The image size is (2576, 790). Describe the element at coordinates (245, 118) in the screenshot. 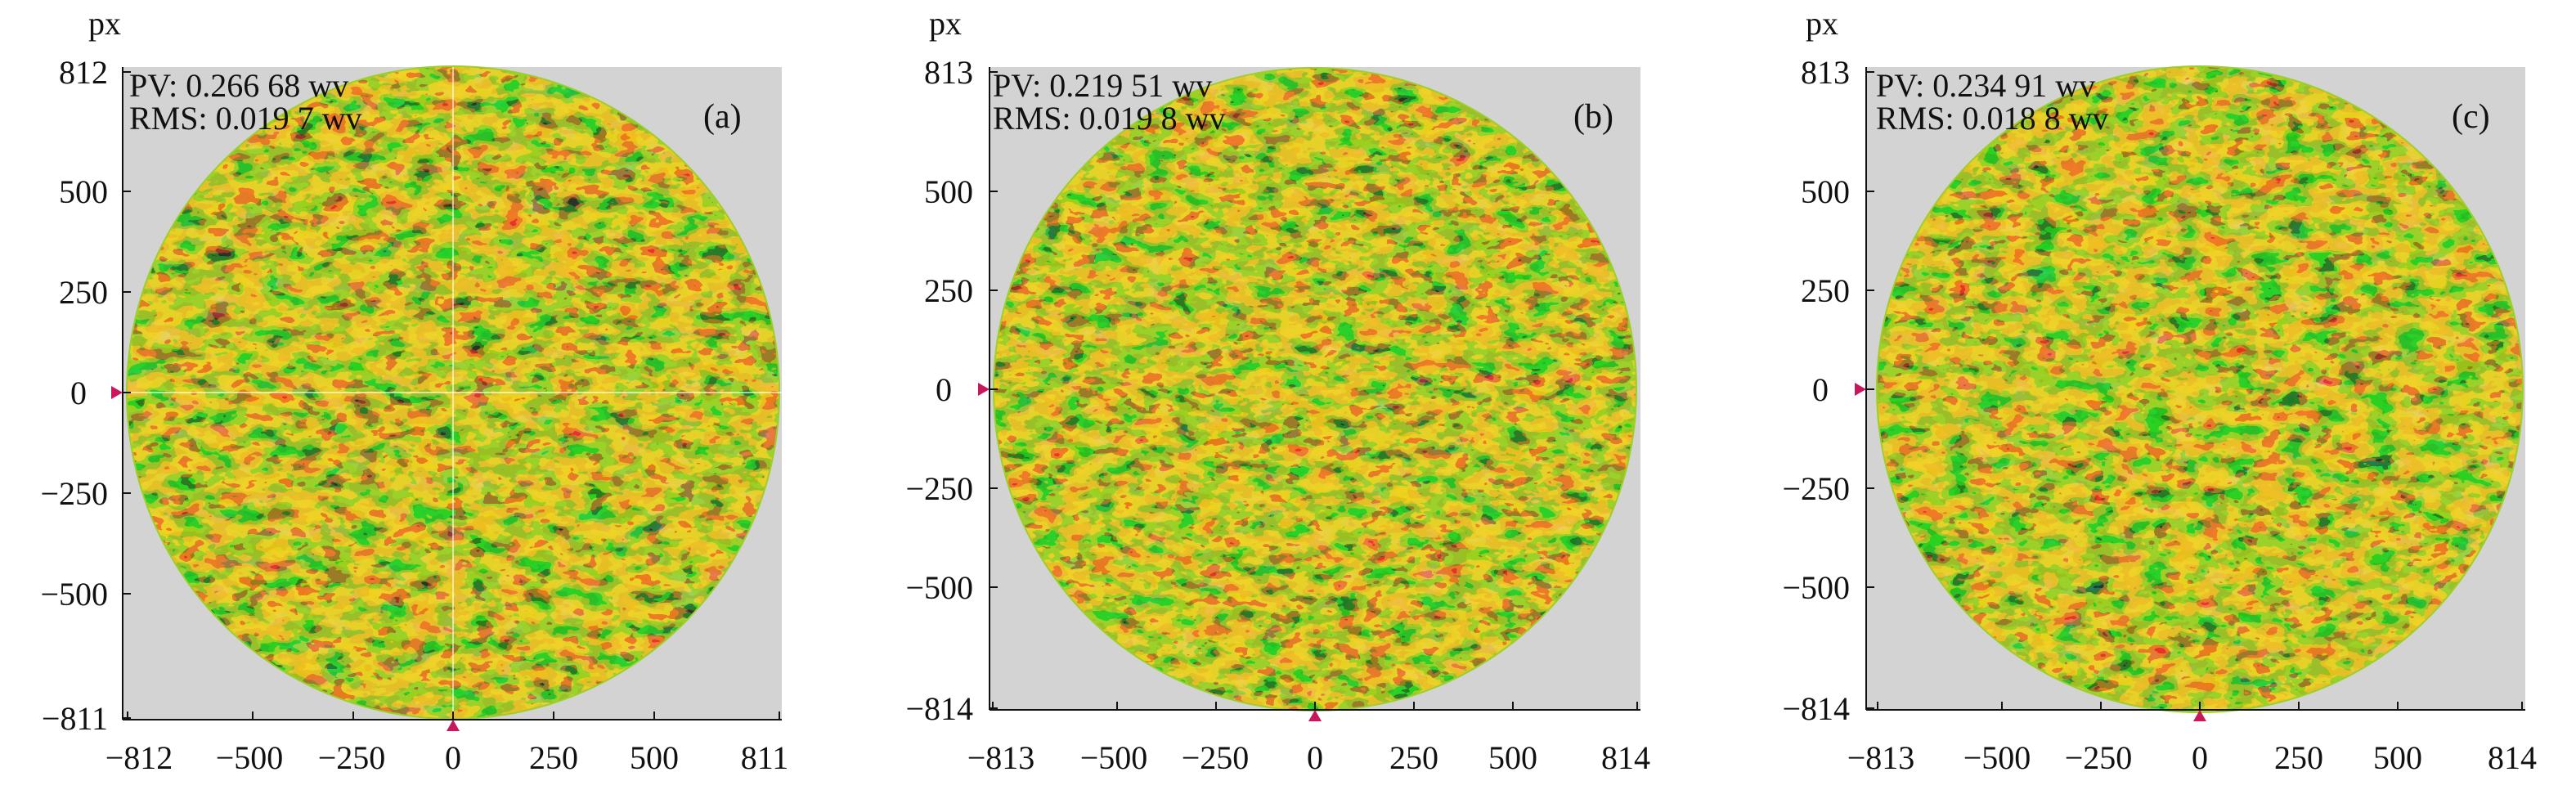

I see `rms-readout: RMS: 0.019 7 wv` at that location.